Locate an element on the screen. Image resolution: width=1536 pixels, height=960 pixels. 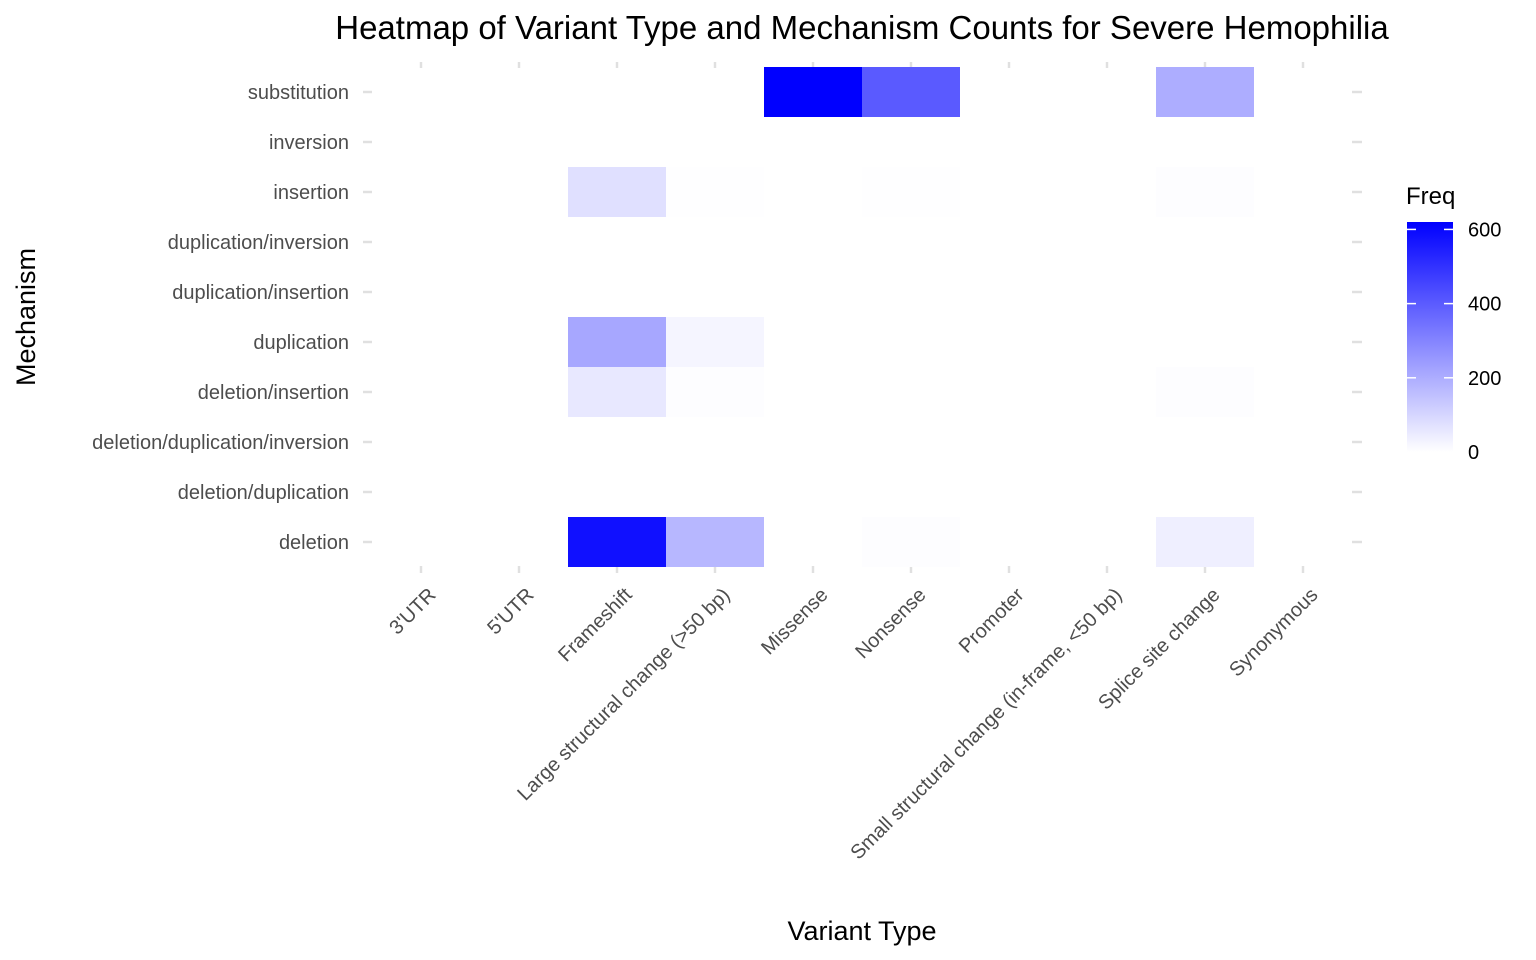
heatmap-cell-substitution-splice-site-change is located at coordinates (1205, 92).